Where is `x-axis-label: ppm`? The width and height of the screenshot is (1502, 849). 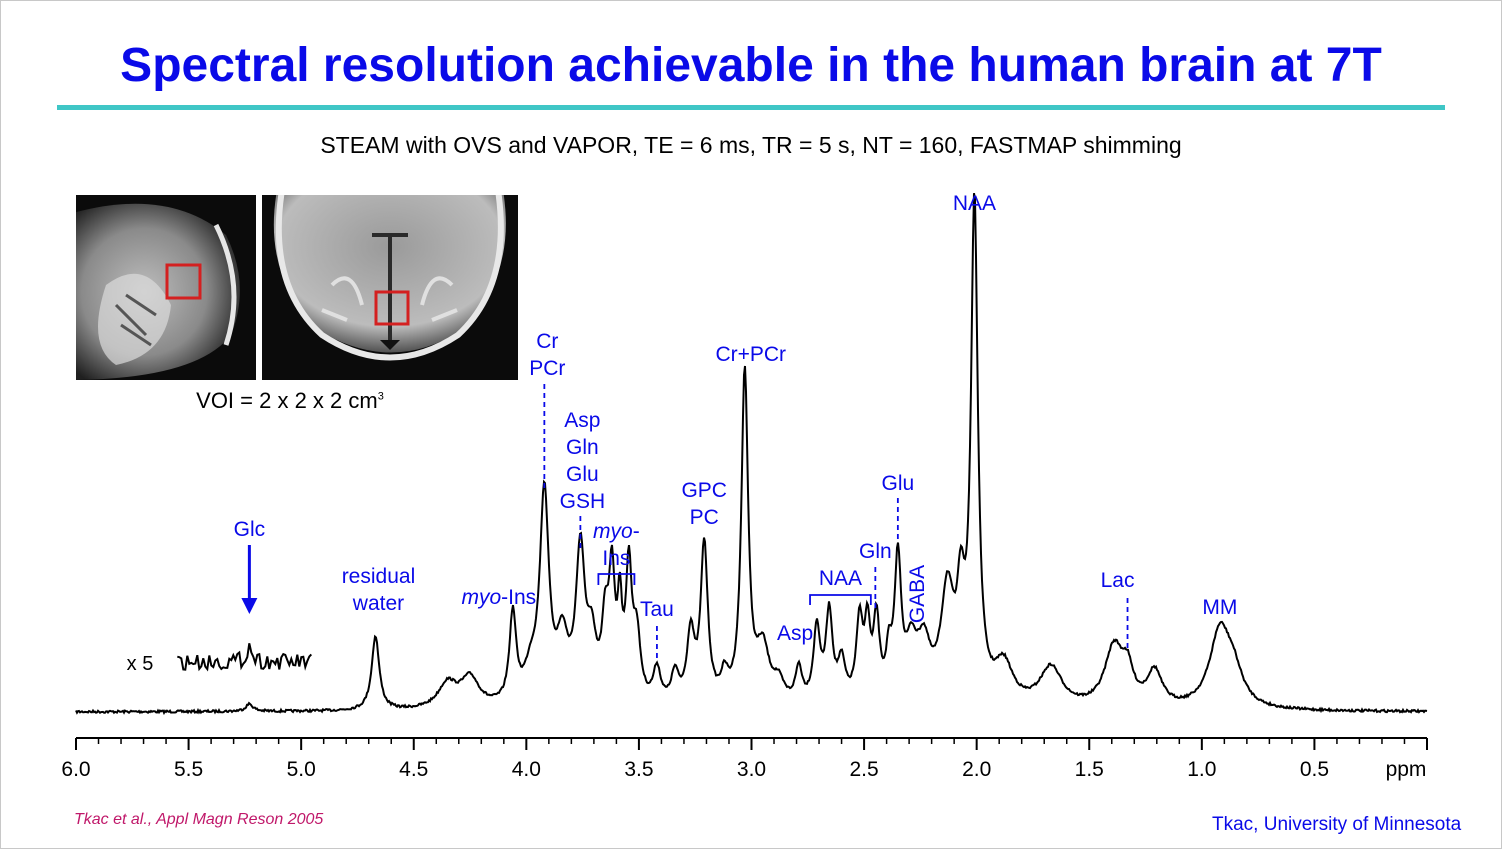
x-axis-label: ppm is located at coordinates (1406, 769).